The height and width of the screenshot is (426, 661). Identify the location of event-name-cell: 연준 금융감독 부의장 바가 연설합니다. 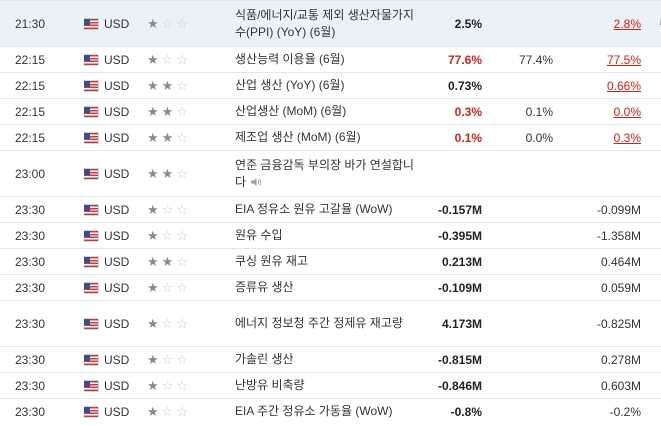
(328, 173).